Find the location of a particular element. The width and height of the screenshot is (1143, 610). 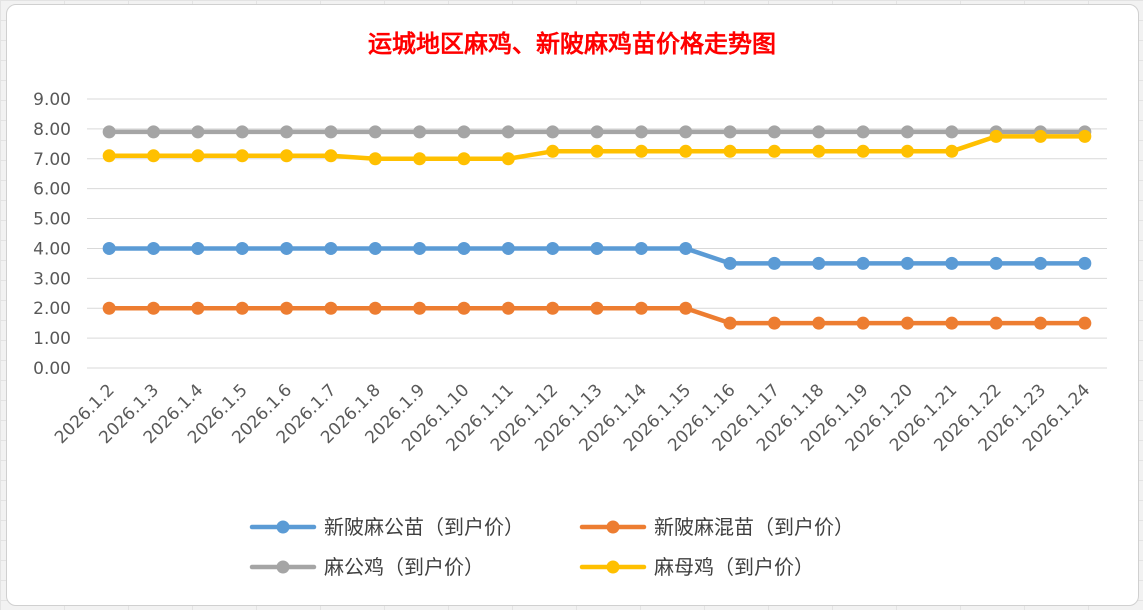

legend-entry: 新陂麻混苗（到户价） is located at coordinates (716, 527).